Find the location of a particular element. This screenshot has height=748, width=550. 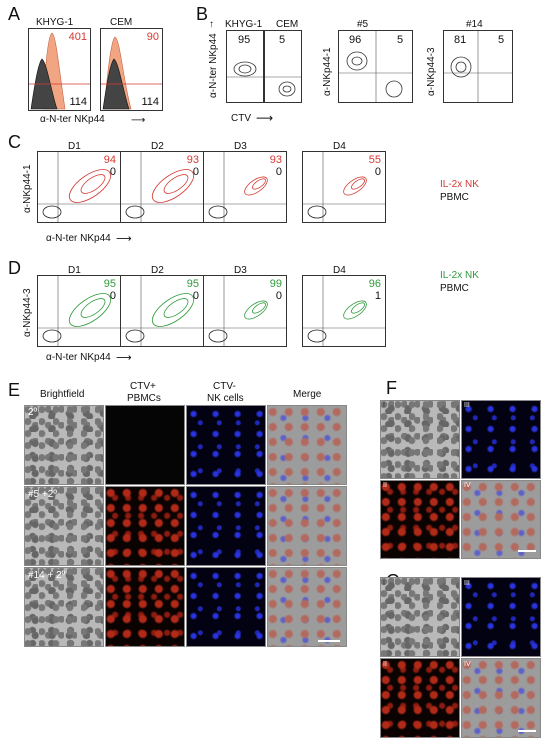

panel-d-pbmc-percent: 1 is located at coordinates (377, 296).